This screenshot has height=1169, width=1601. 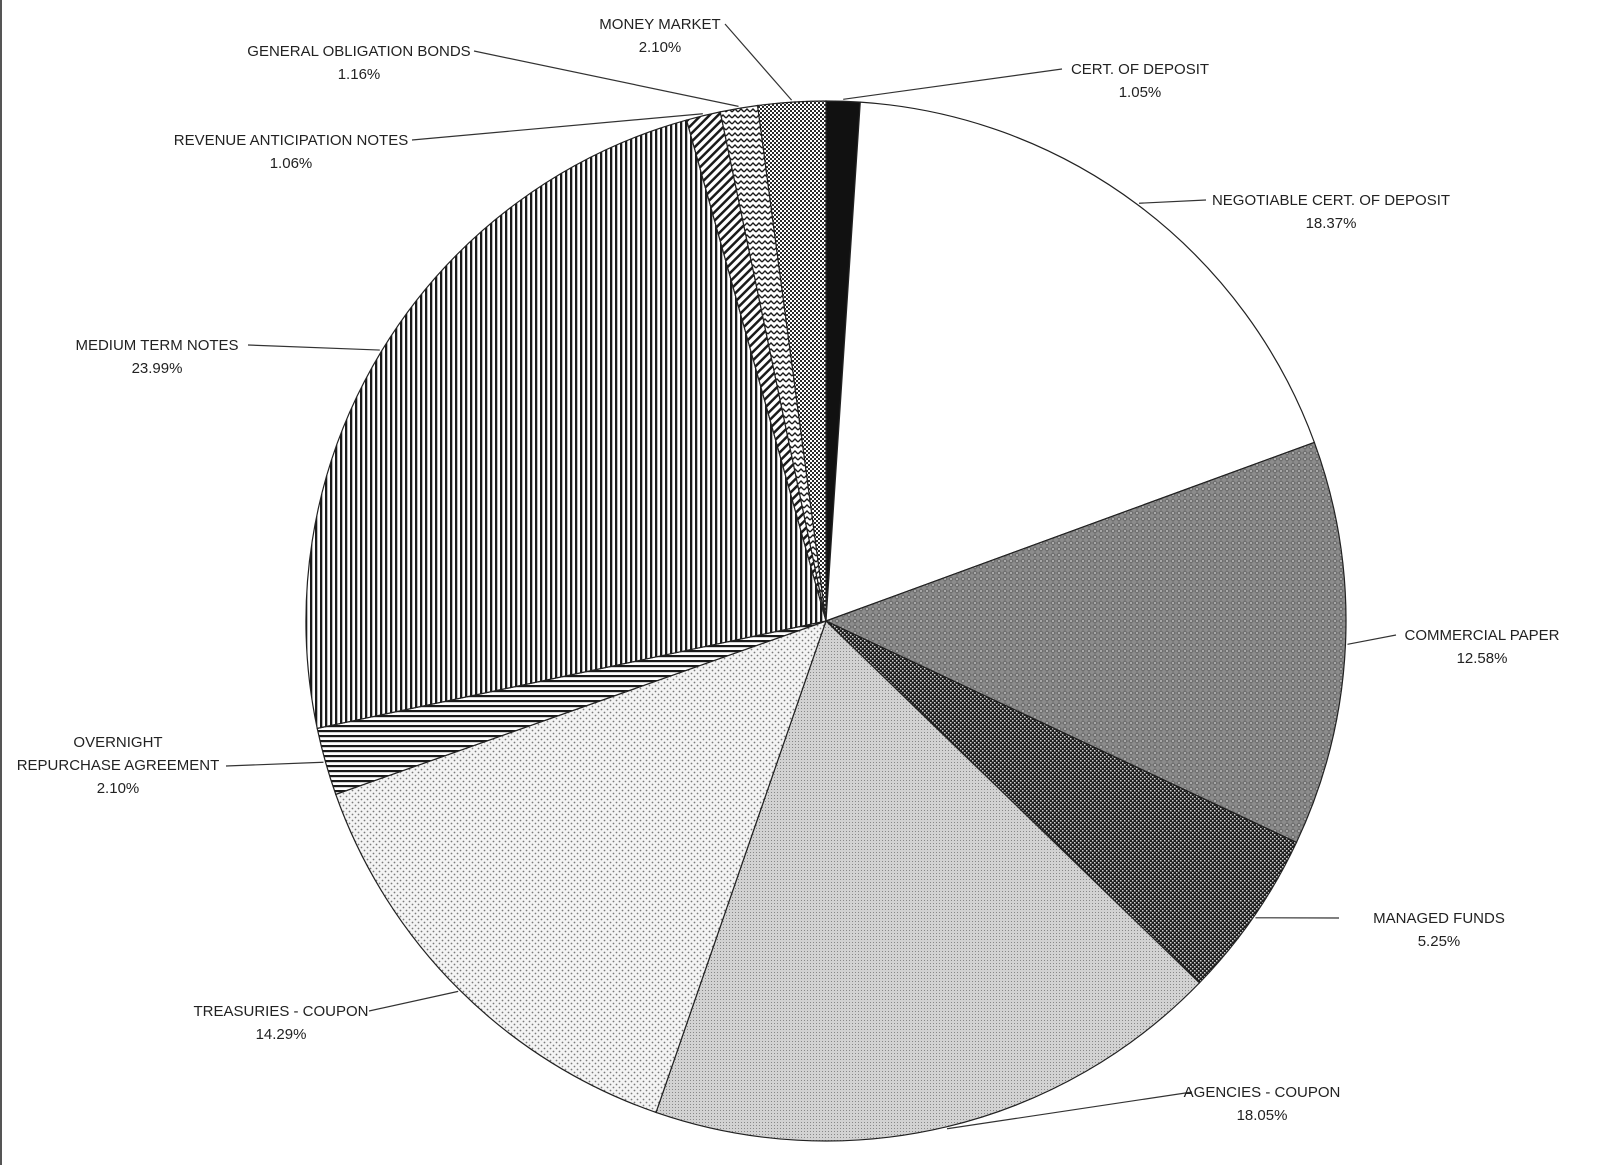 I want to click on pie-slice-commercial-paper, so click(x=1085, y=642).